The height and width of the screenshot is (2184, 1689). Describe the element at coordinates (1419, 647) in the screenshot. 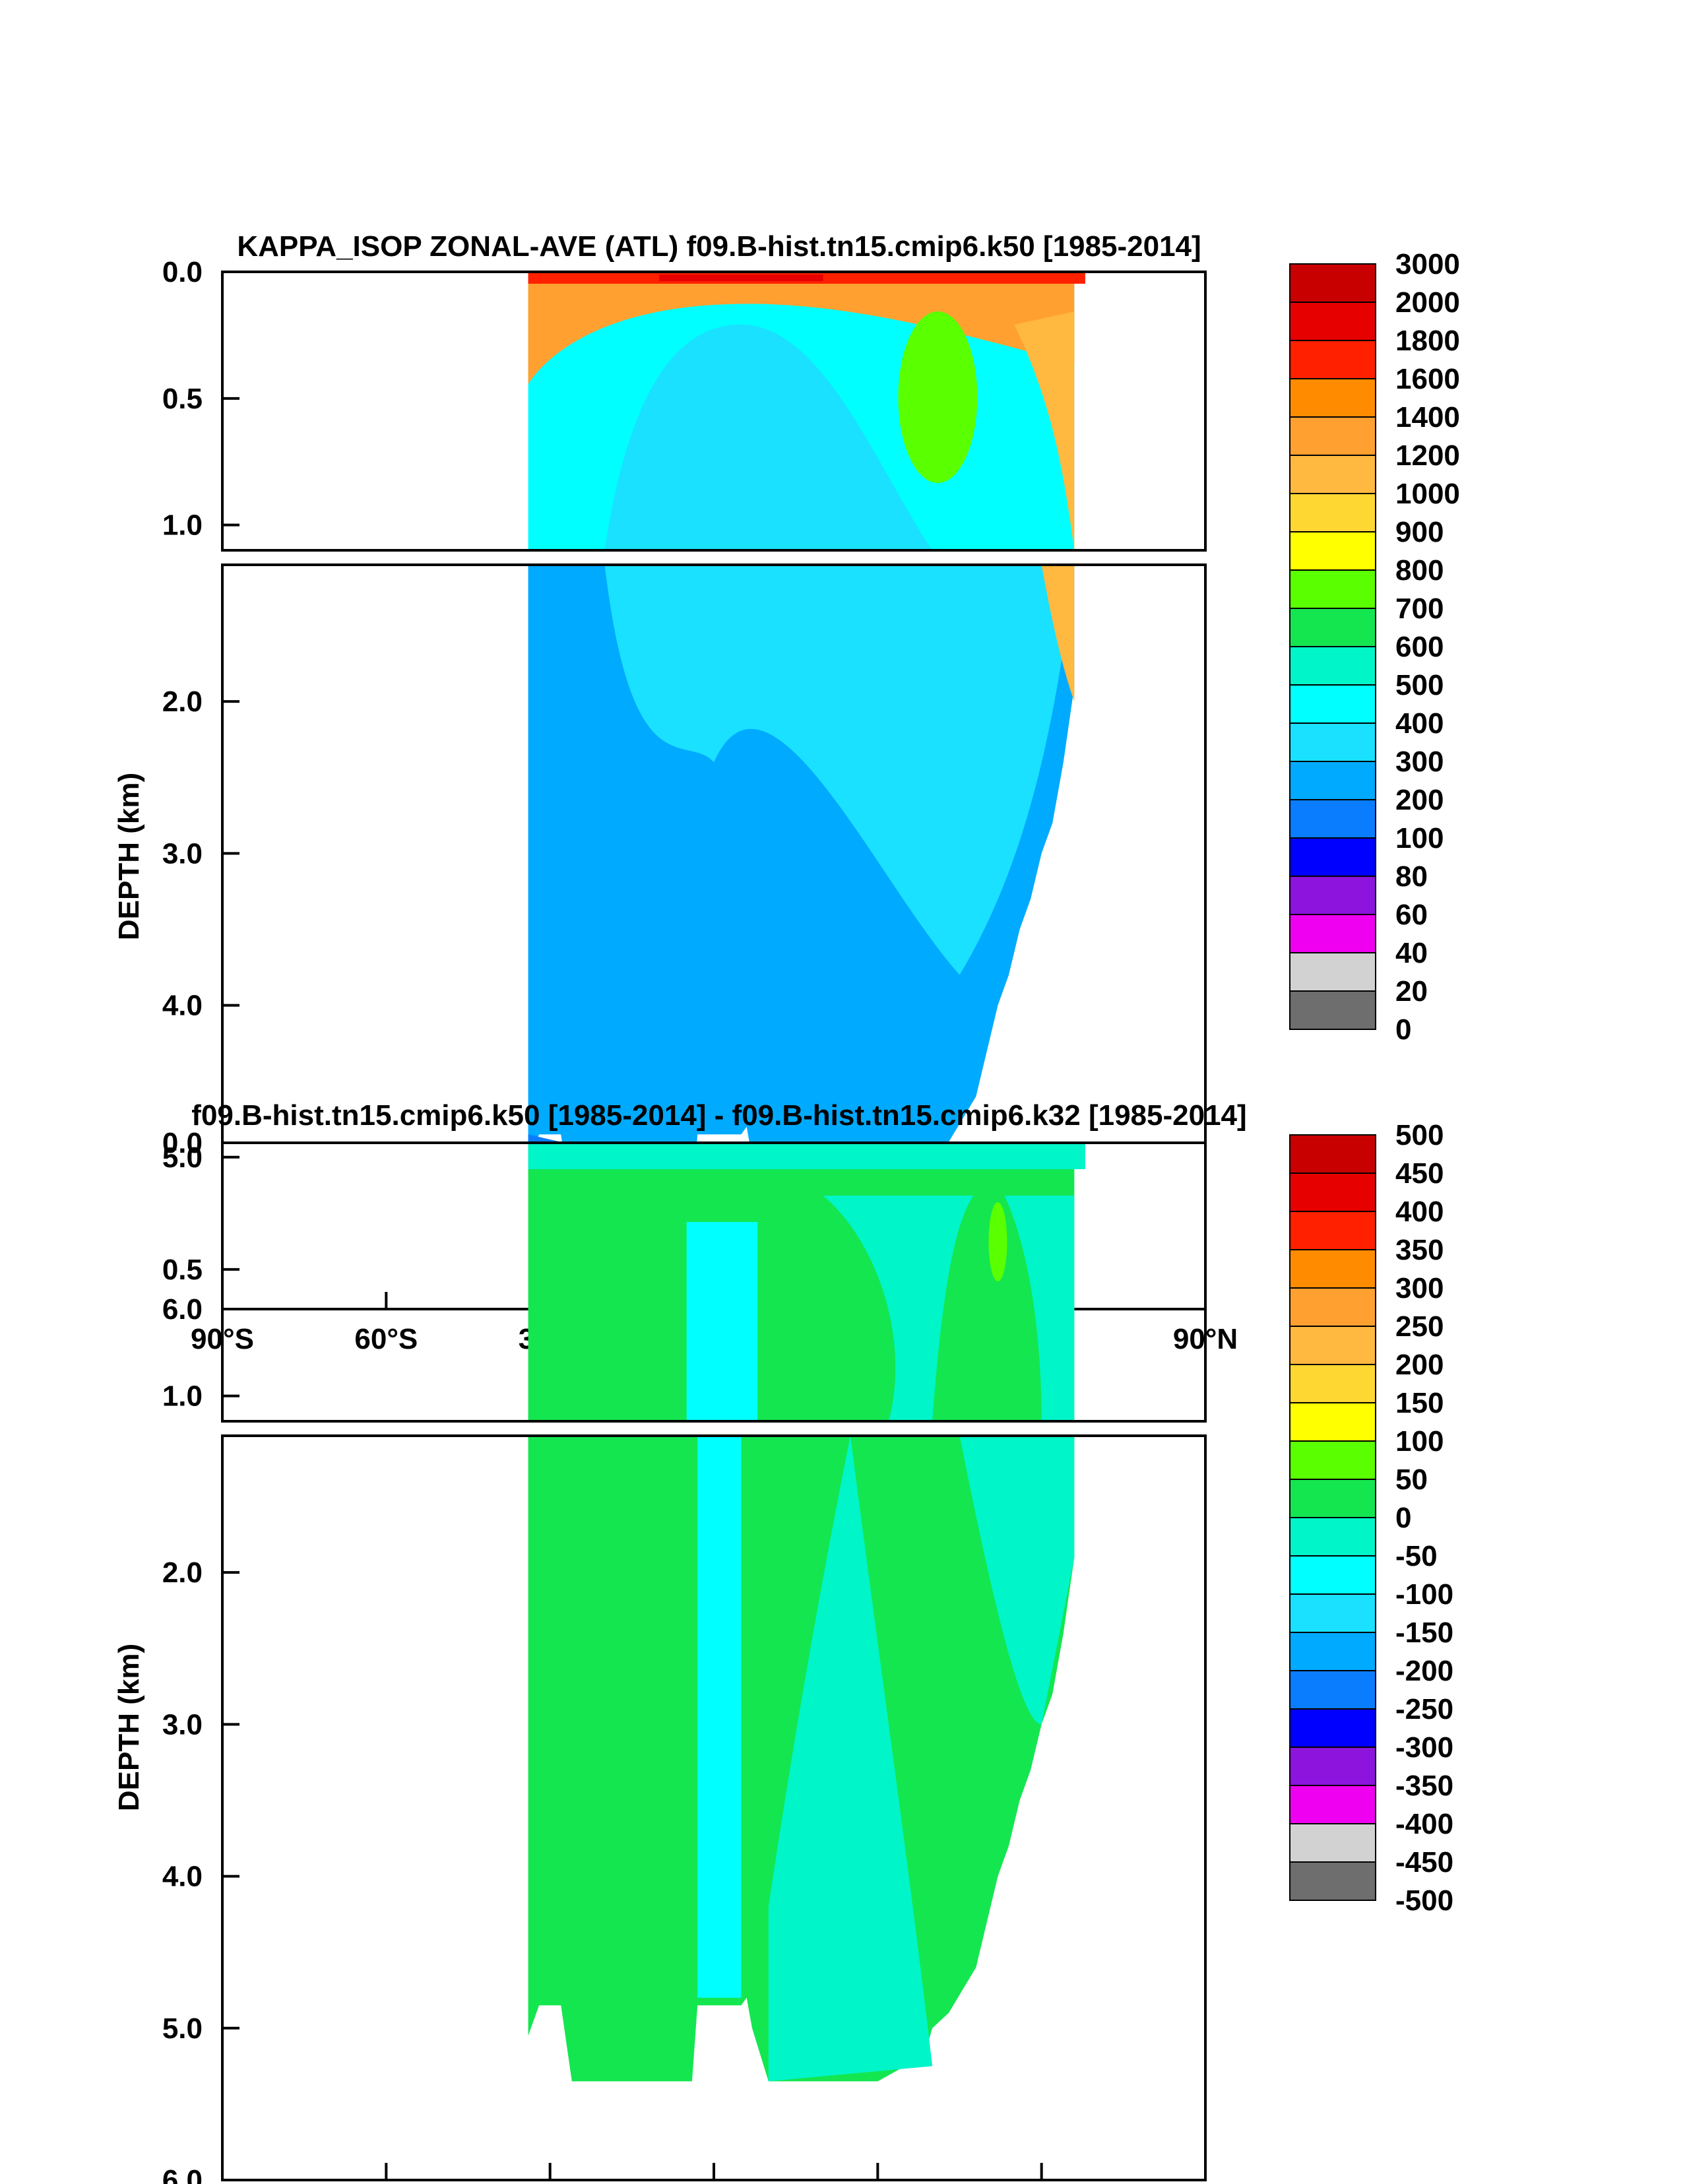

I see `colorbar-label: 600` at that location.